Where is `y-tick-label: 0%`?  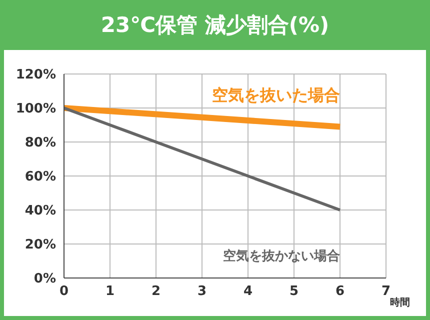
y-tick-label: 0% is located at coordinates (45, 279).